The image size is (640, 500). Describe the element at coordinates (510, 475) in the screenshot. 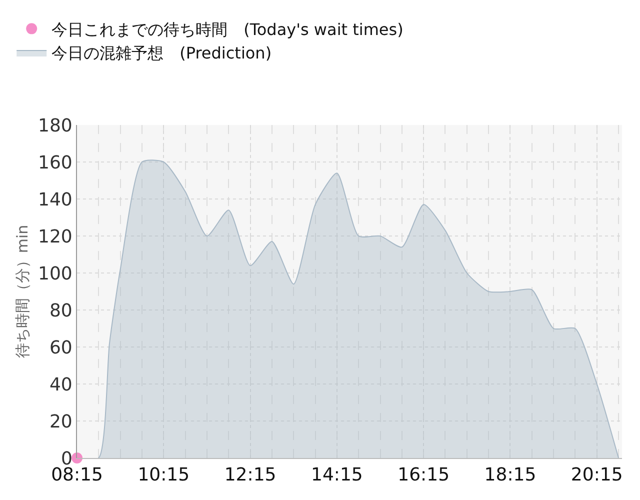

I see `x-tick-label: 18:15` at that location.